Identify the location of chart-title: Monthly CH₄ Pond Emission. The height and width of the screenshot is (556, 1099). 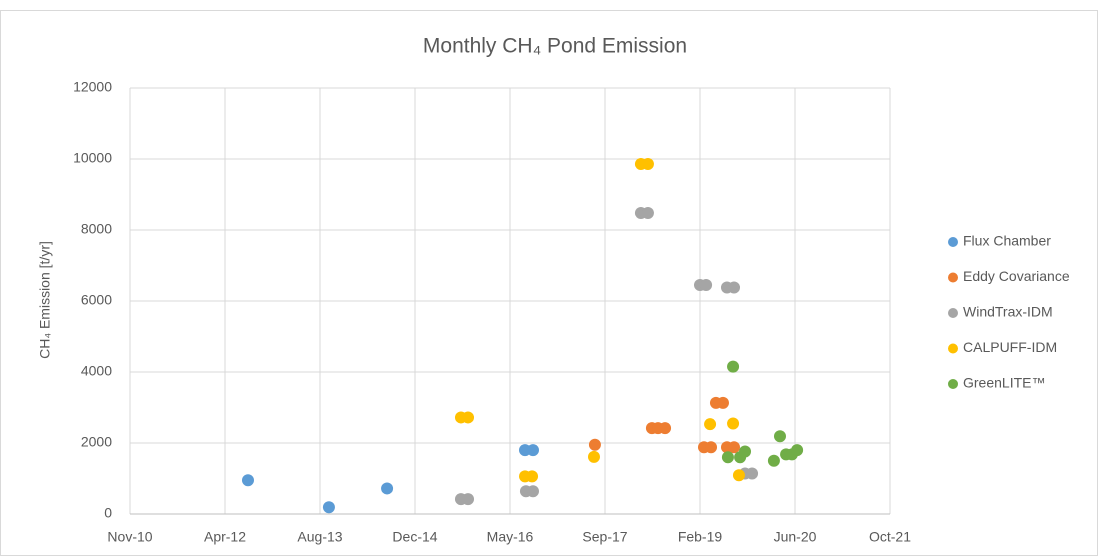
(555, 46).